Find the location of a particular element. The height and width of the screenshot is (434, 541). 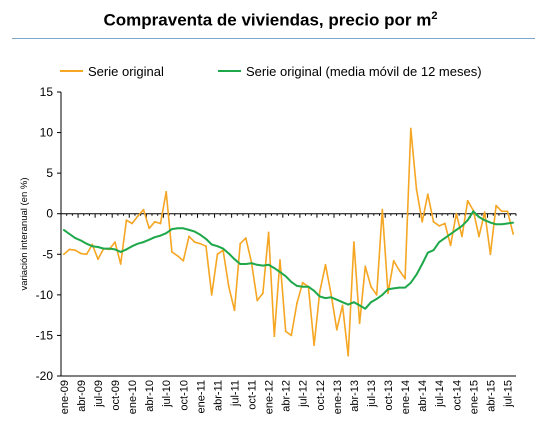

legend-label: Serie original (media móvil de 12 meses) is located at coordinates (364, 71).